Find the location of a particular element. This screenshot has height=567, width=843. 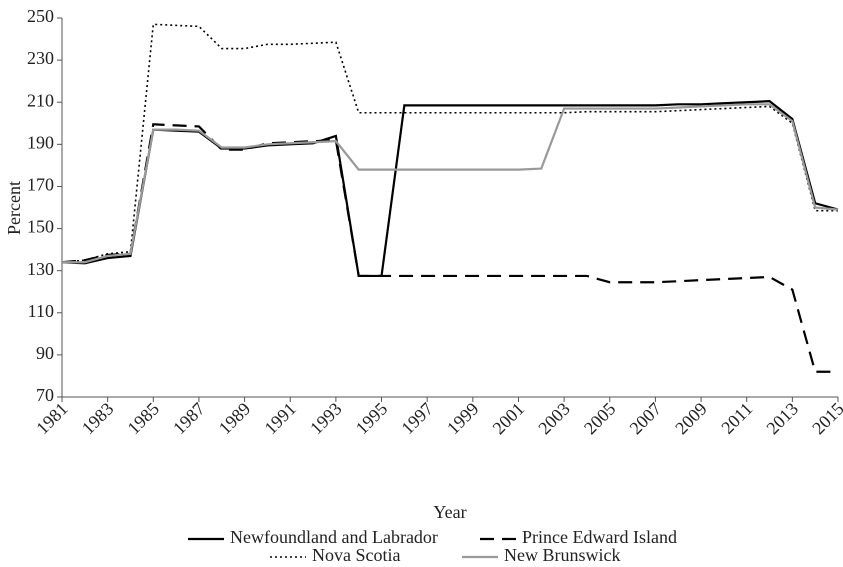

x-tick-label: 1987 is located at coordinates (189, 419).